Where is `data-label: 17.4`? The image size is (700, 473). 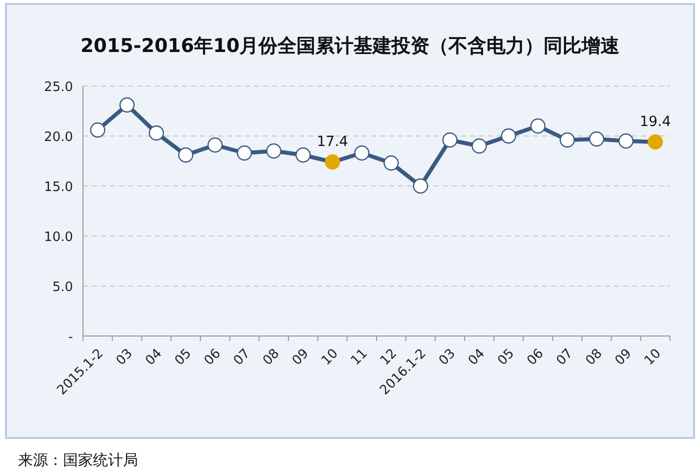
data-label: 17.4 is located at coordinates (332, 142).